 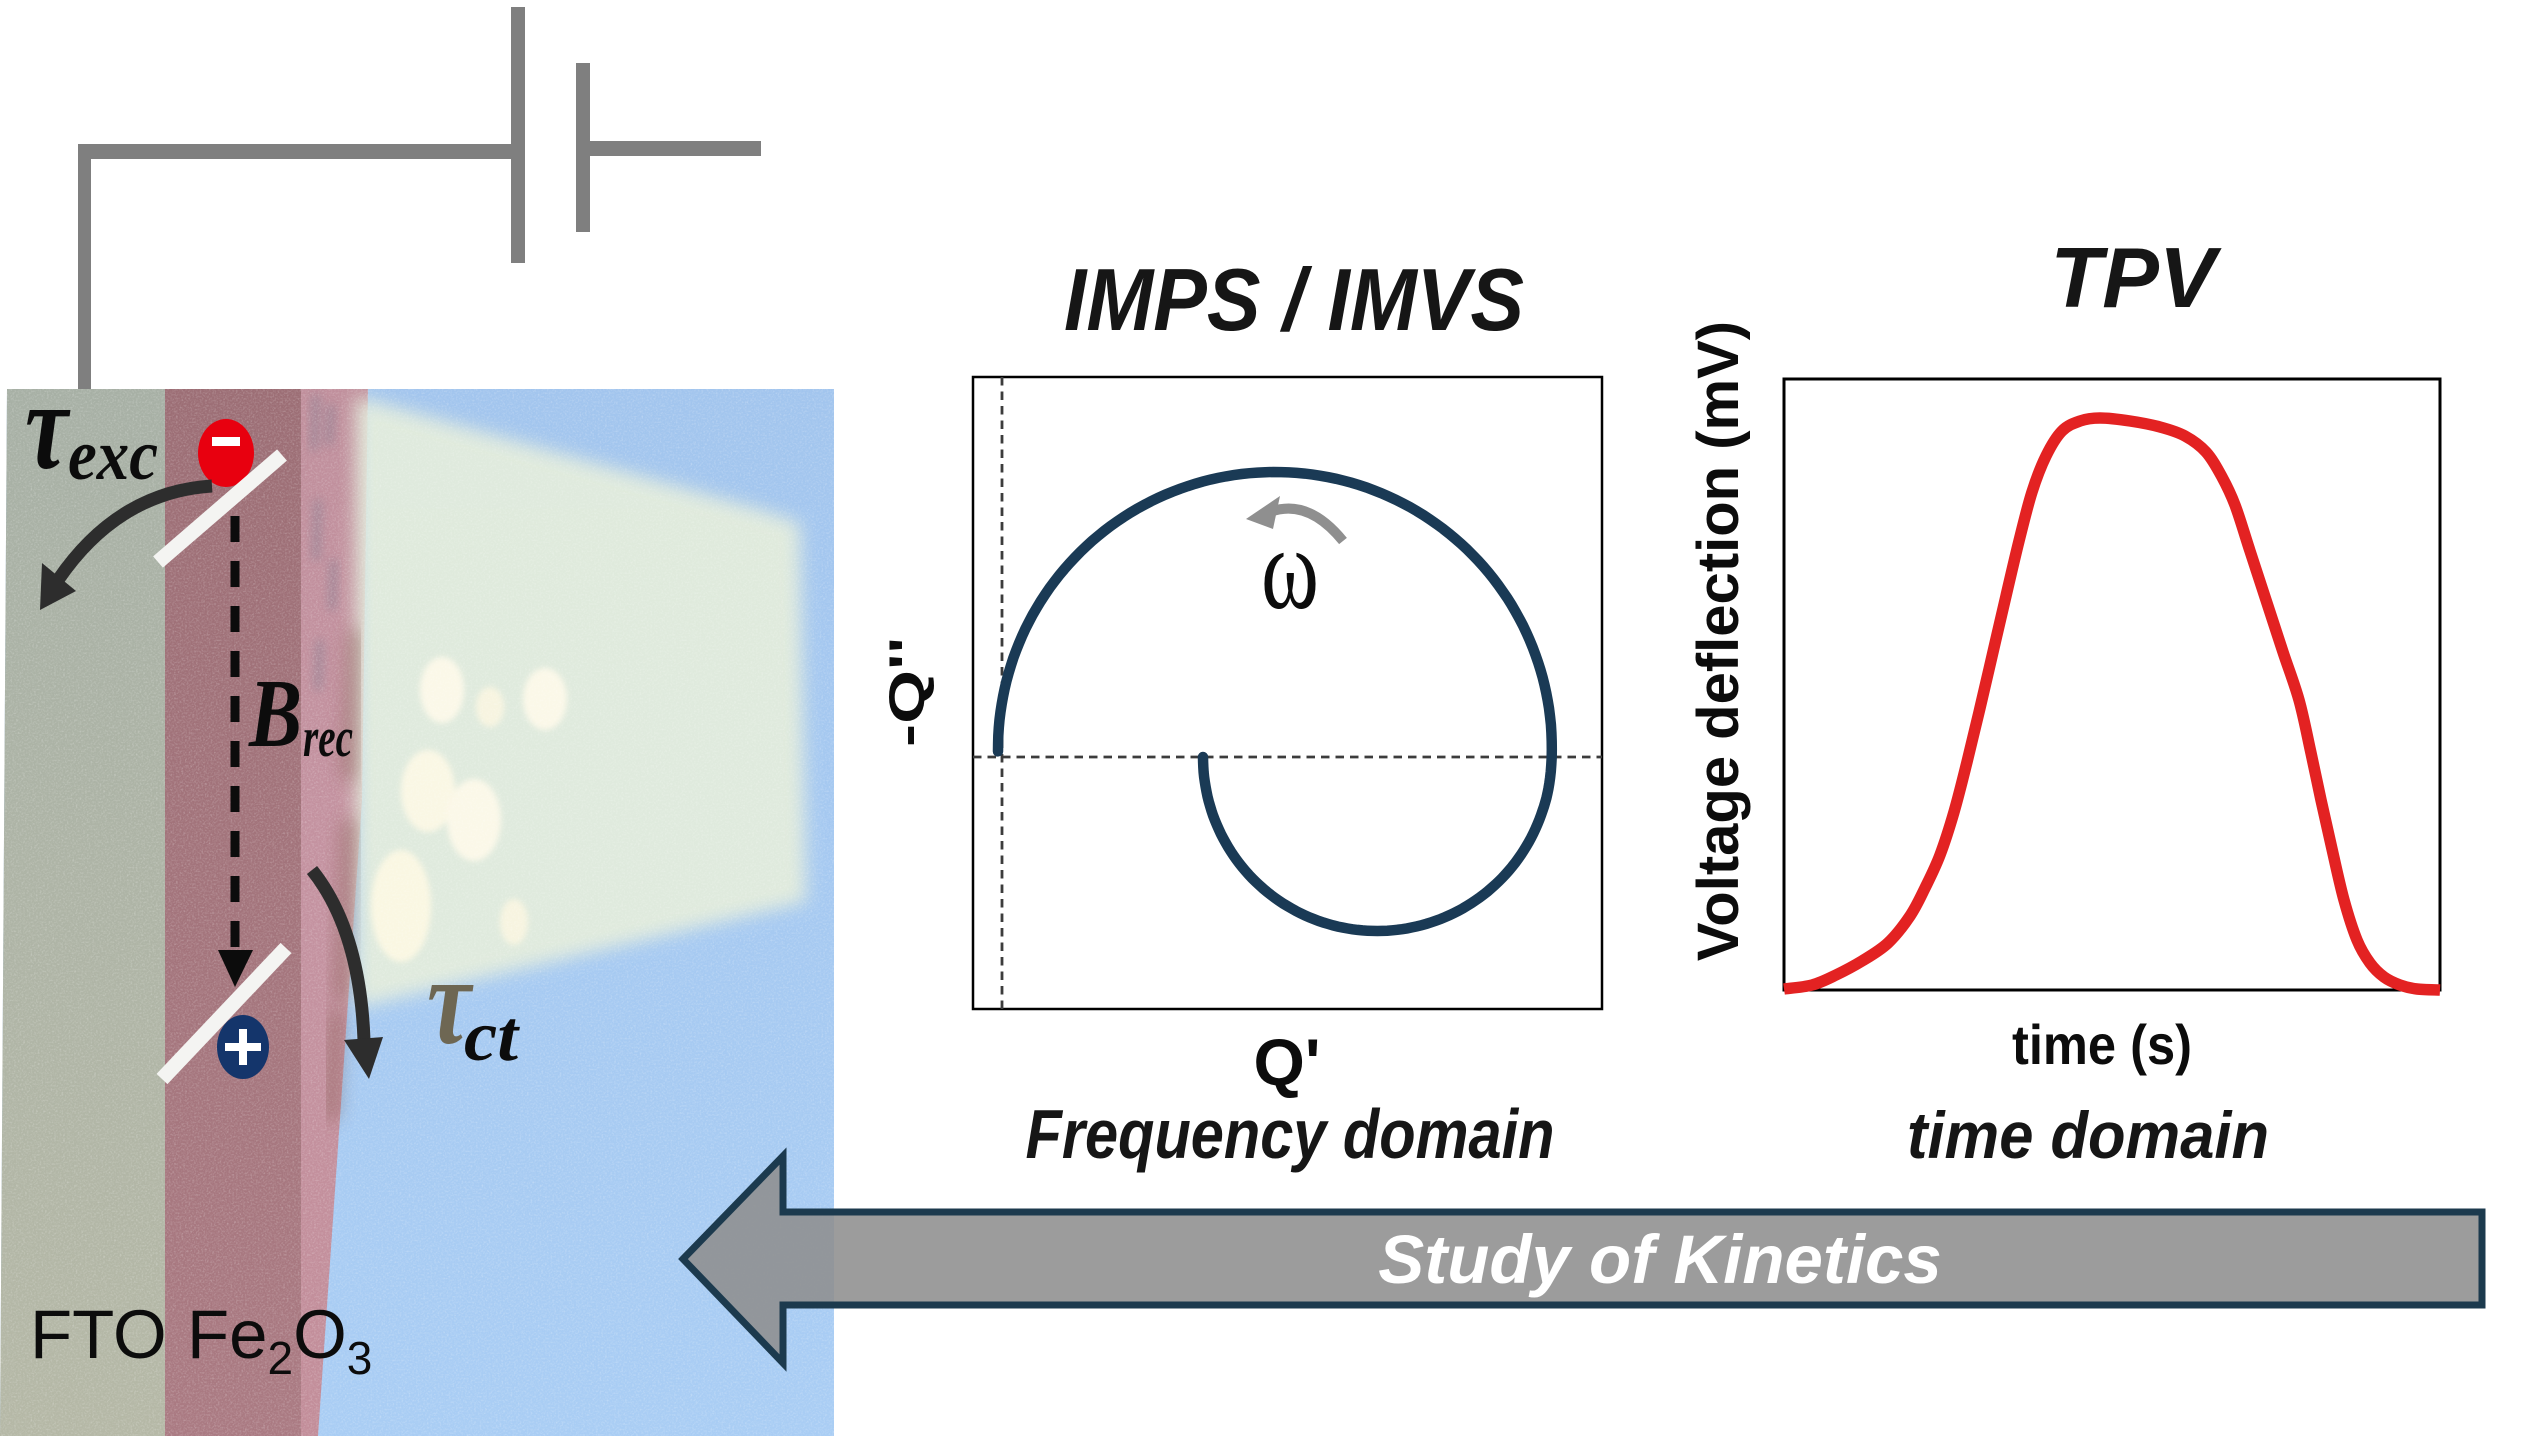 I want to click on svg-text: FTO, so click(x=98, y=1334).